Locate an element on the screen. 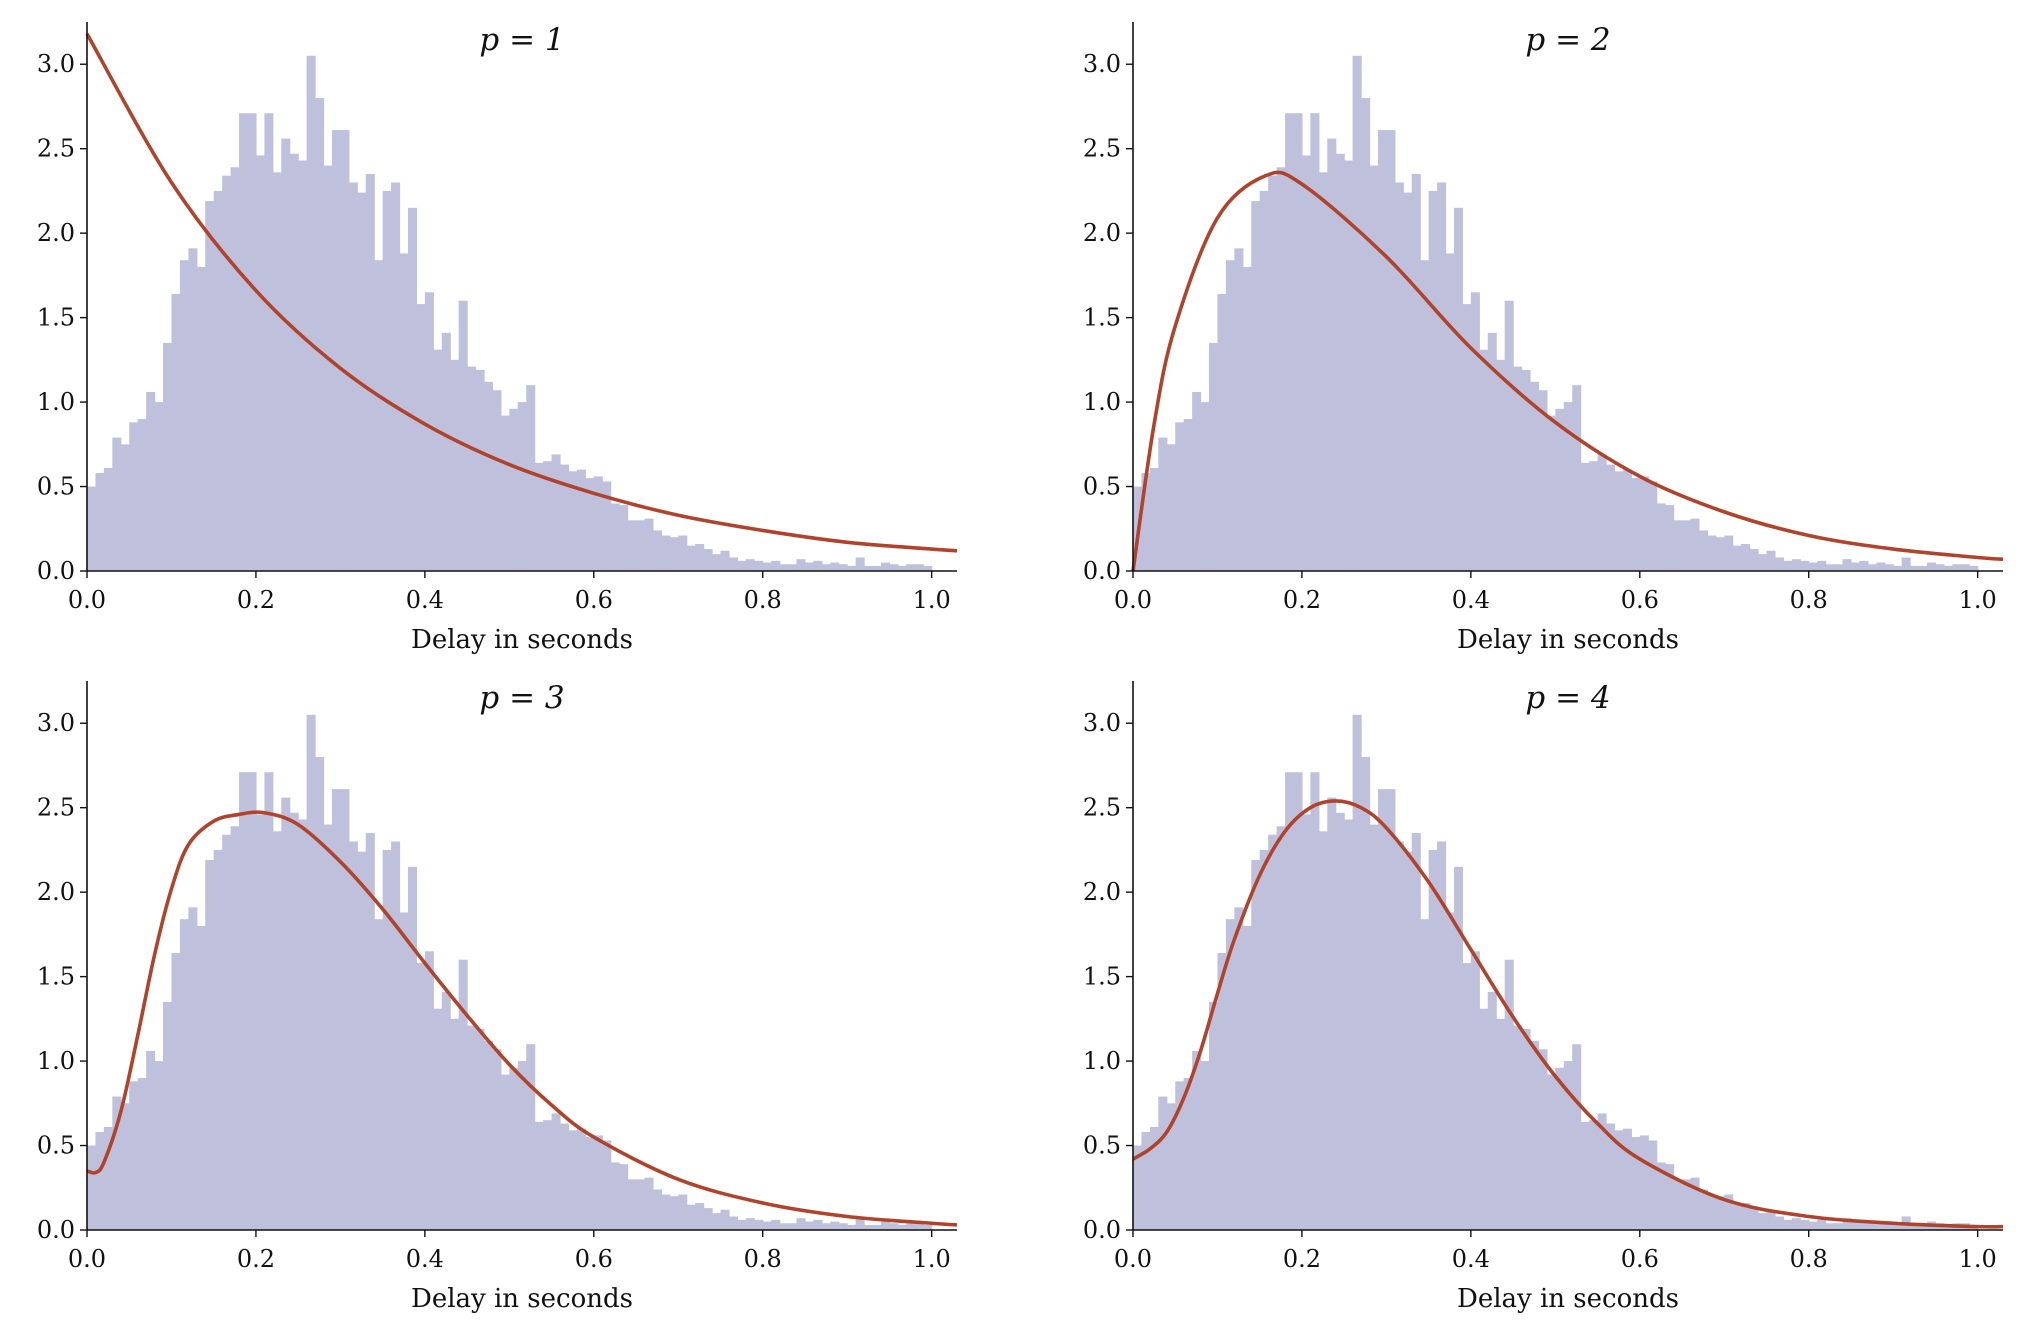 The width and height of the screenshot is (2029, 1324). x-tick-label: 0.4 is located at coordinates (425, 1259).